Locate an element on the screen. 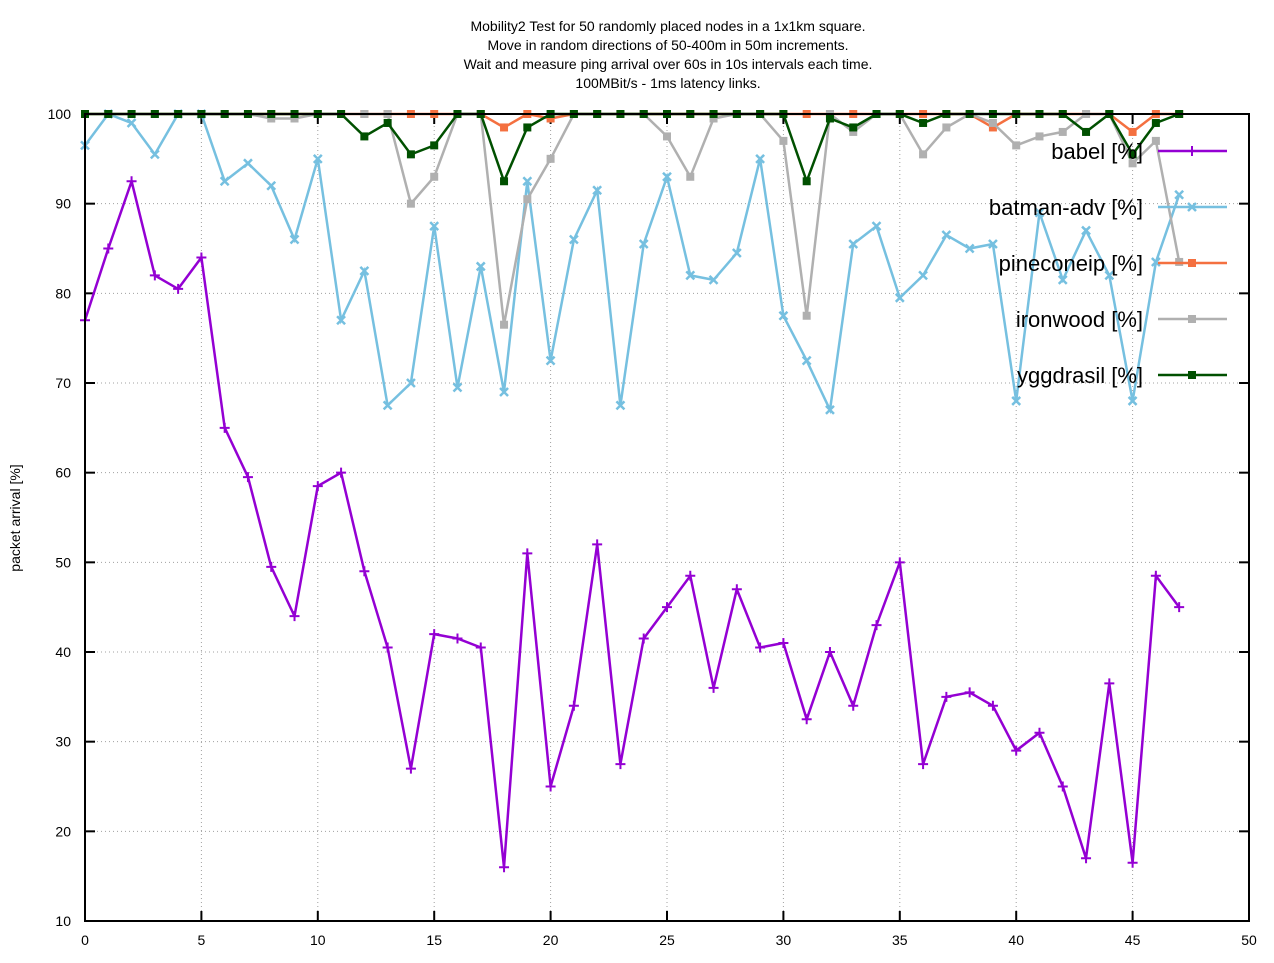 This screenshot has width=1274, height=963. y-tick-label: 30 is located at coordinates (63, 742).